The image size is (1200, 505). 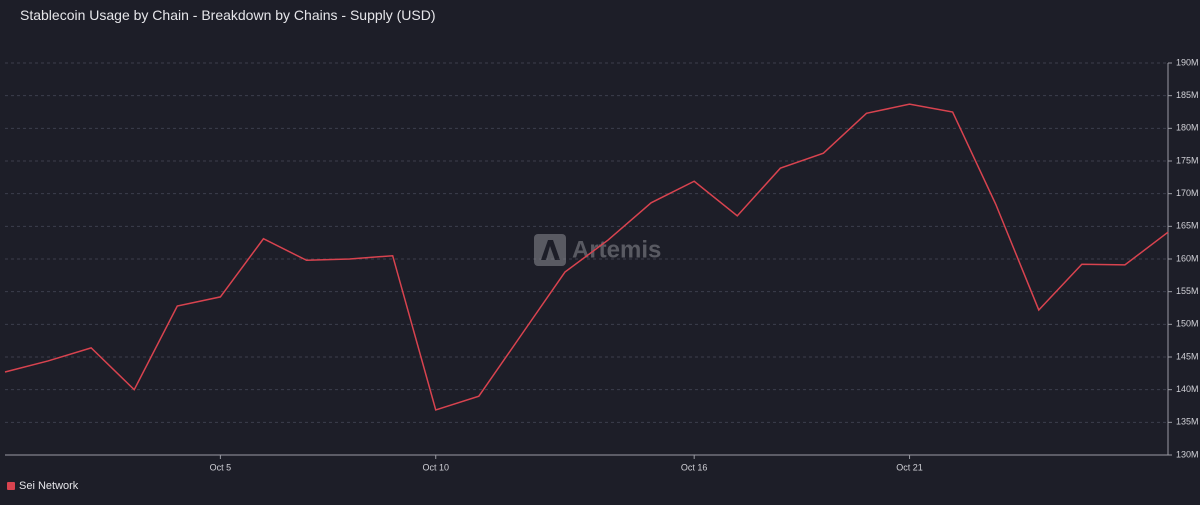 I want to click on y-tick-label: 165M, so click(x=1187, y=226).